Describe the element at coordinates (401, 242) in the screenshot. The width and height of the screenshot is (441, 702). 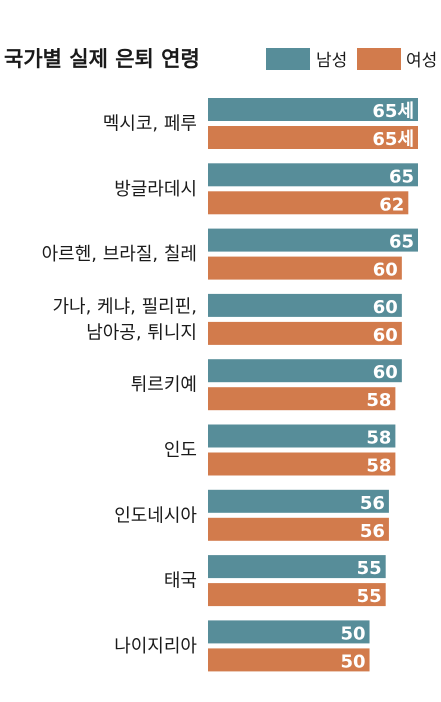
I see `bar-label-male-2: 65` at that location.